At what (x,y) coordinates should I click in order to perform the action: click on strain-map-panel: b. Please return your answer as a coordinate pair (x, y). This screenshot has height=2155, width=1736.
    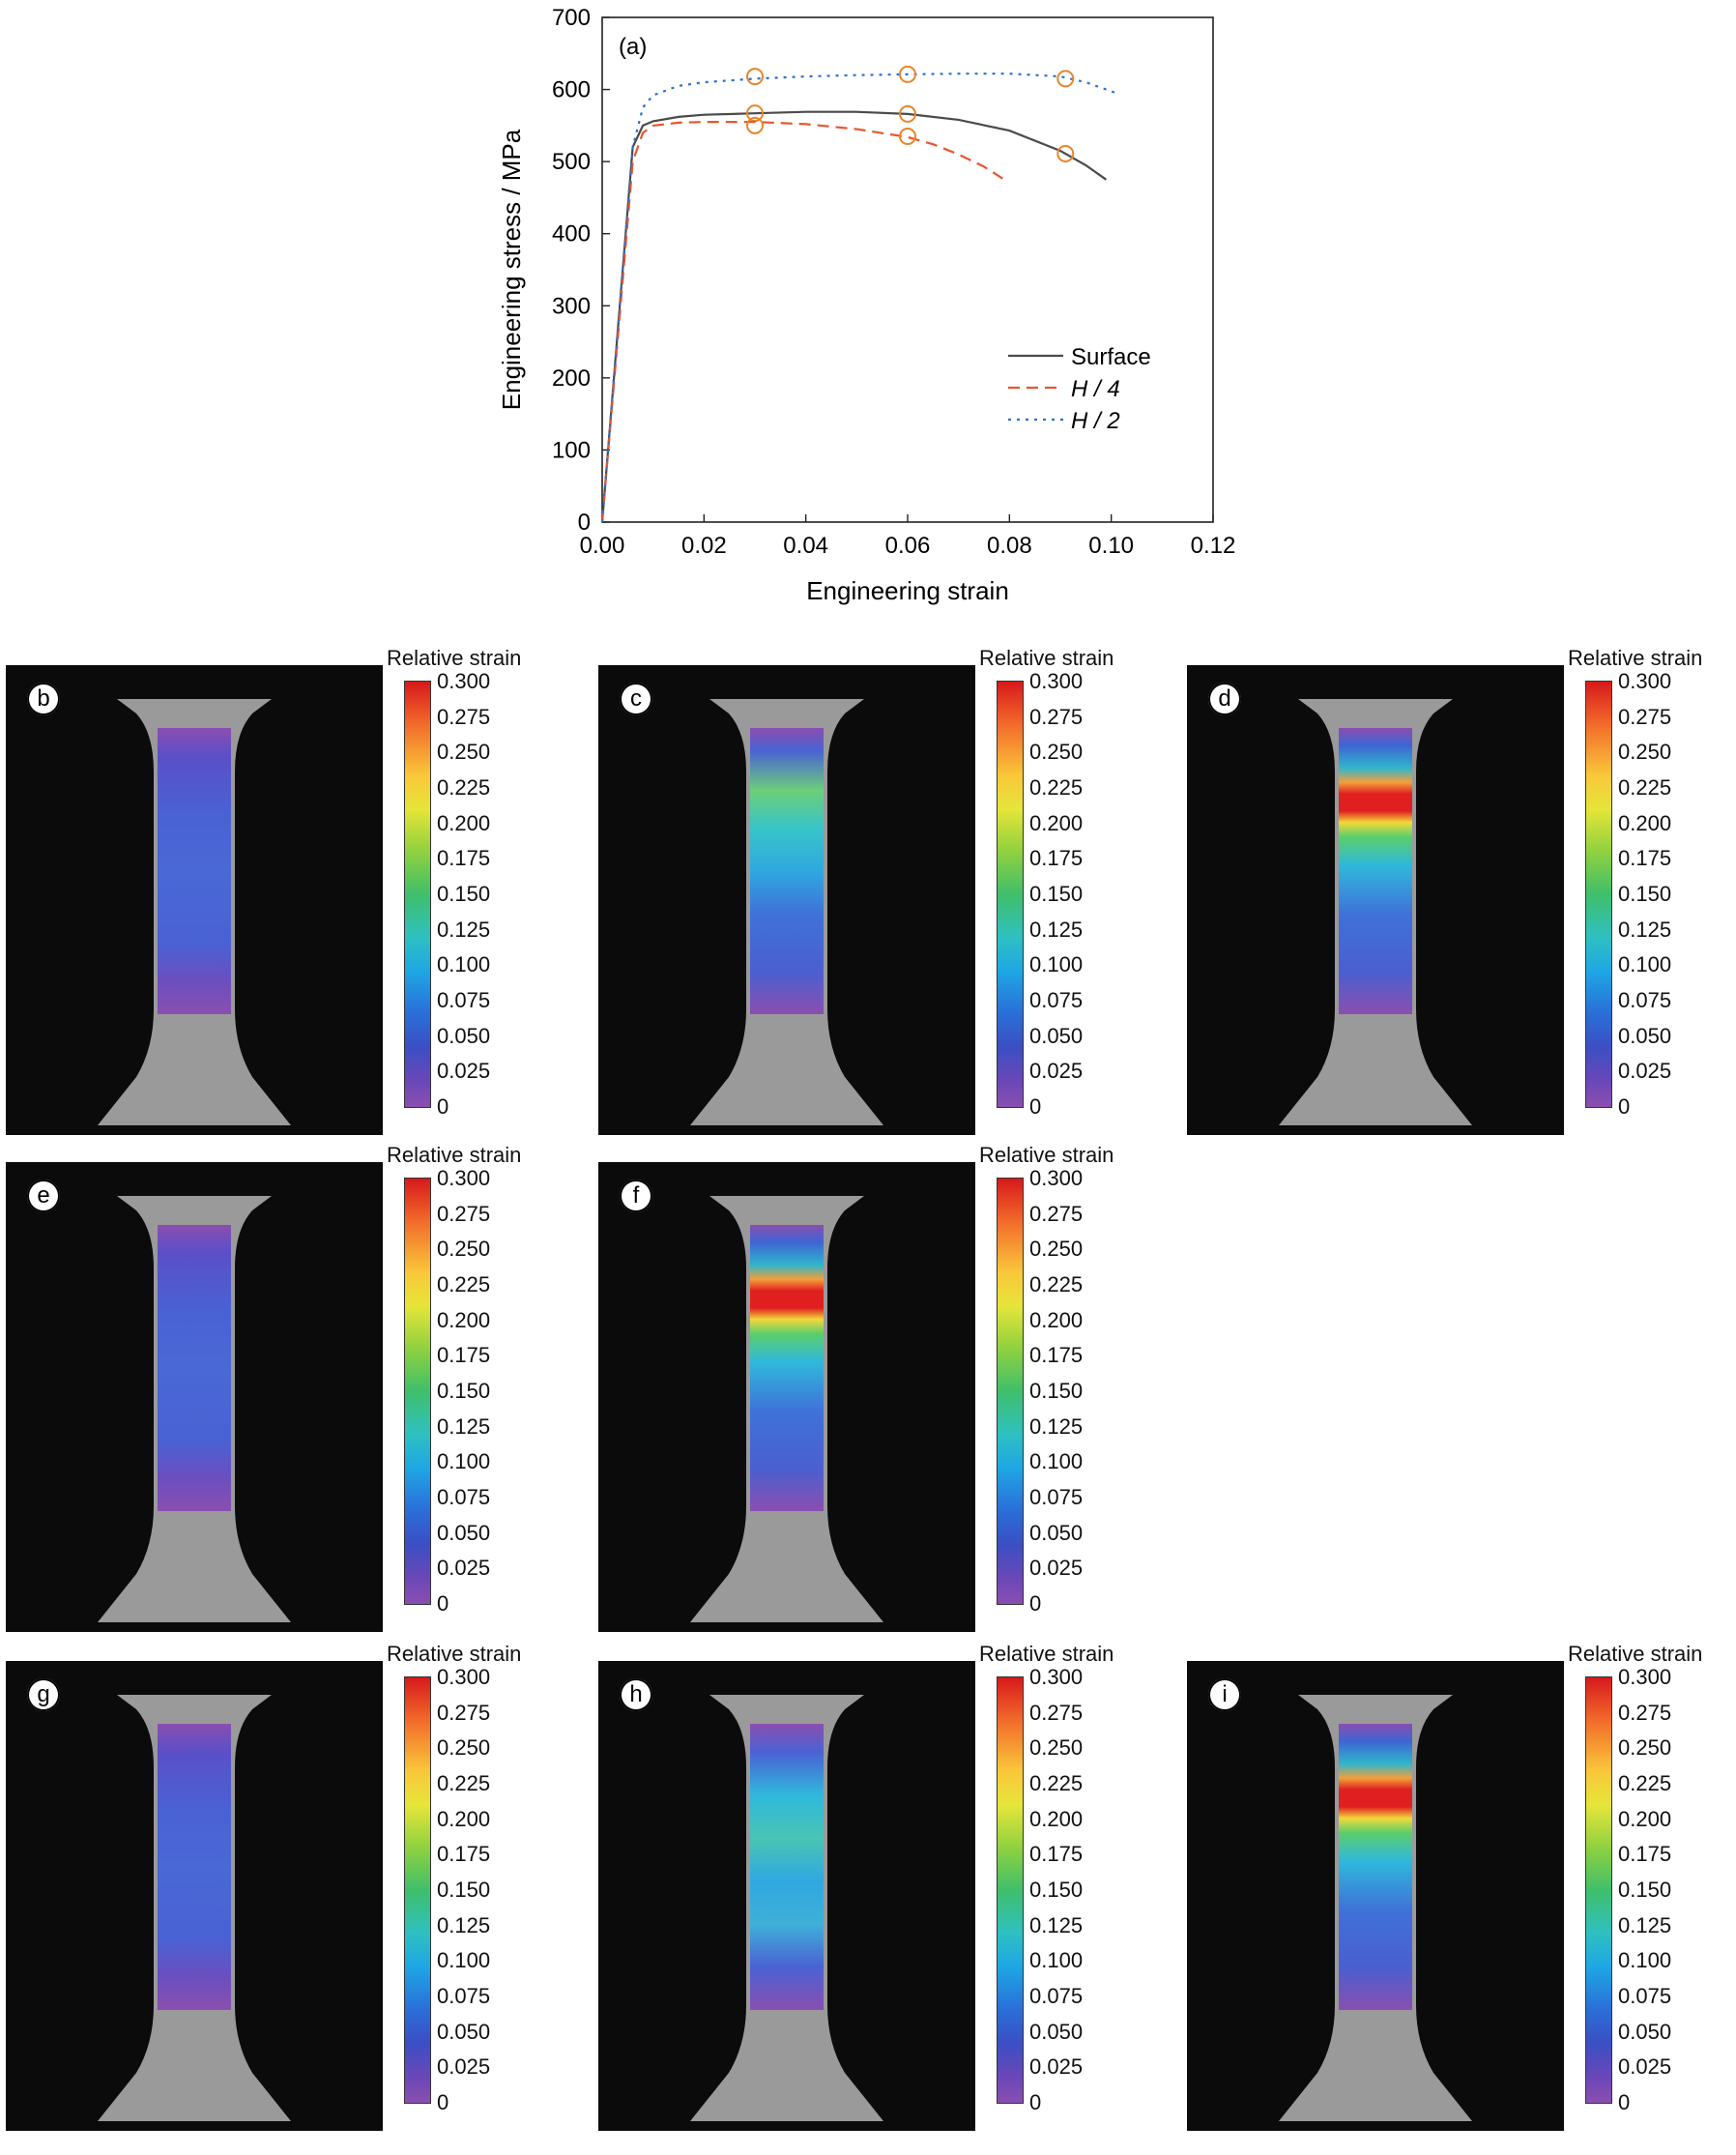
    Looking at the image, I should click on (194, 900).